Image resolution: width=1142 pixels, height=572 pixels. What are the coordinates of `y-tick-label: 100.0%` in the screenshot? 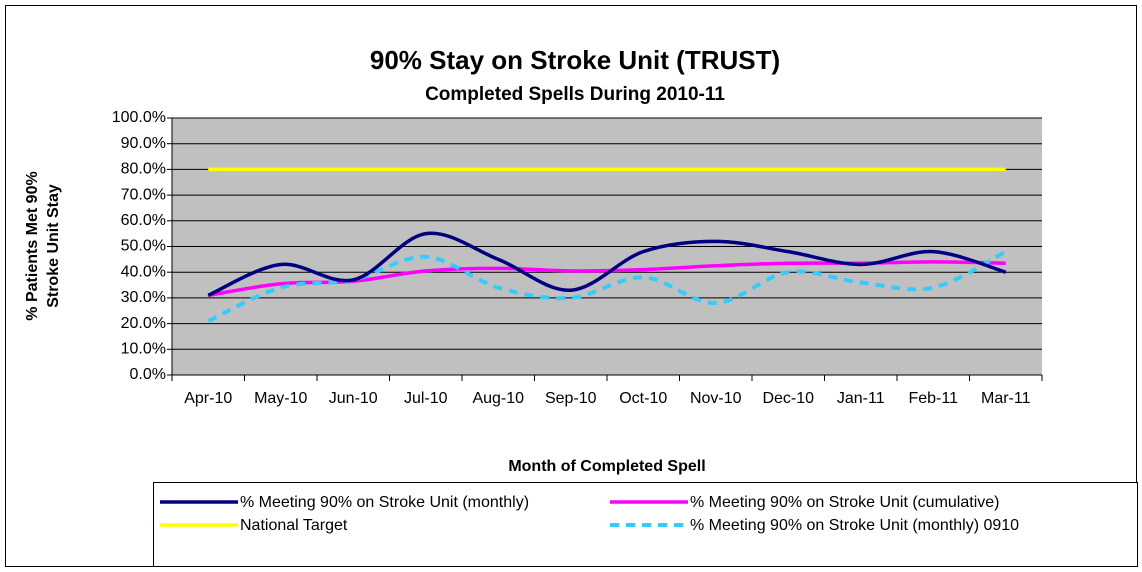 It's located at (139, 117).